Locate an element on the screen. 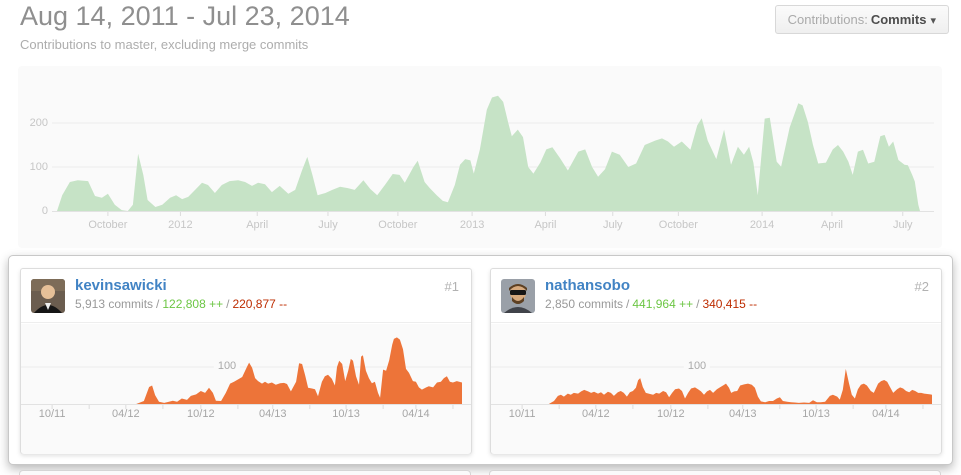 The width and height of the screenshot is (961, 475). filter-value: Commits is located at coordinates (898, 19).